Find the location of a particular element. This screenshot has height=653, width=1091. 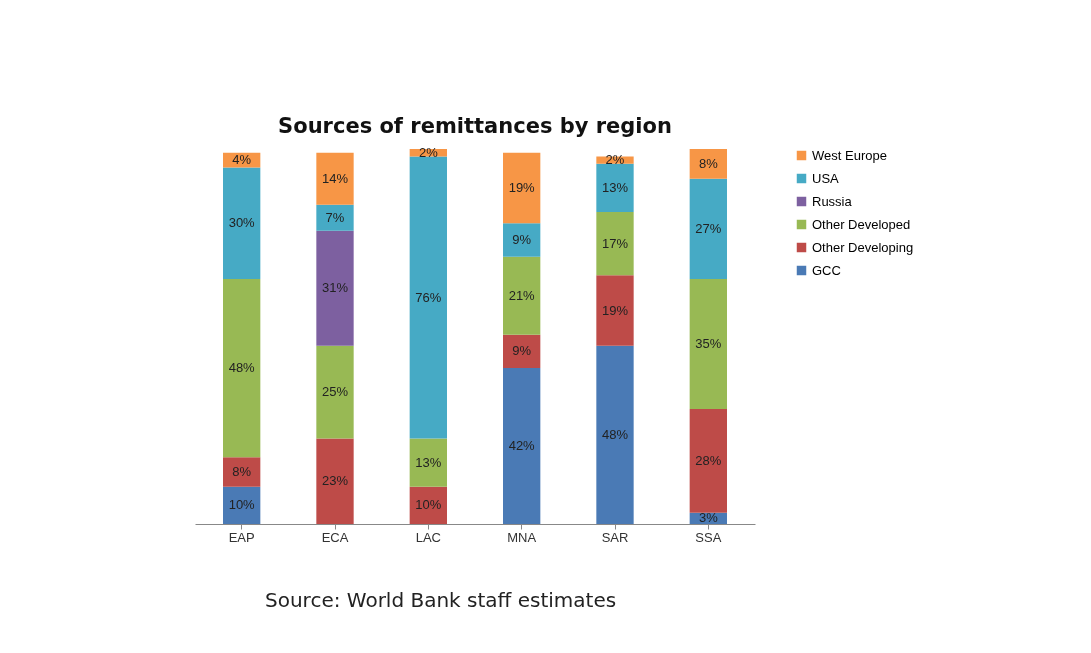

x-tick-label: ECA is located at coordinates (335, 537).